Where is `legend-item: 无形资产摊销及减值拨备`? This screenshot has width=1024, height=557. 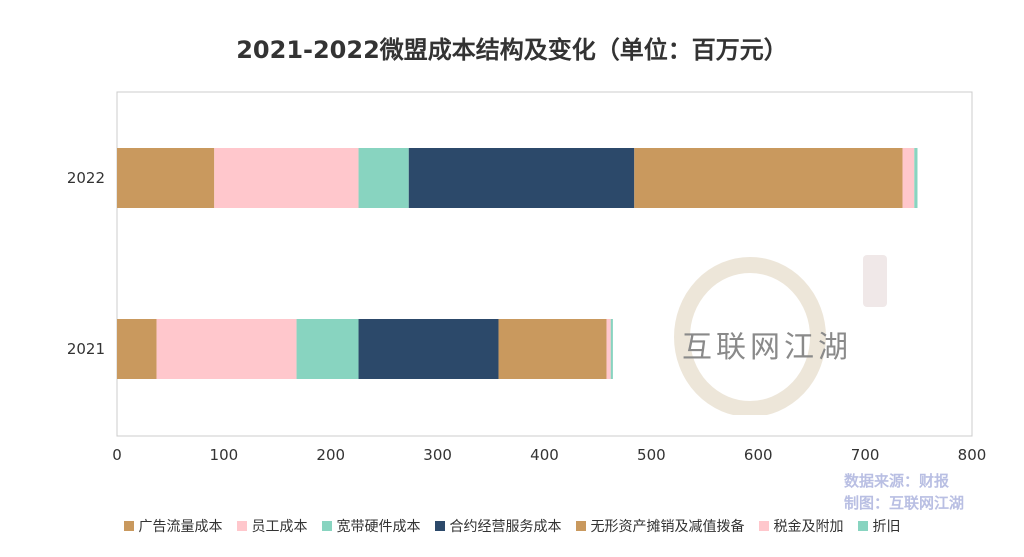
legend-item: 无形资产摊销及减值拨备 is located at coordinates (660, 526).